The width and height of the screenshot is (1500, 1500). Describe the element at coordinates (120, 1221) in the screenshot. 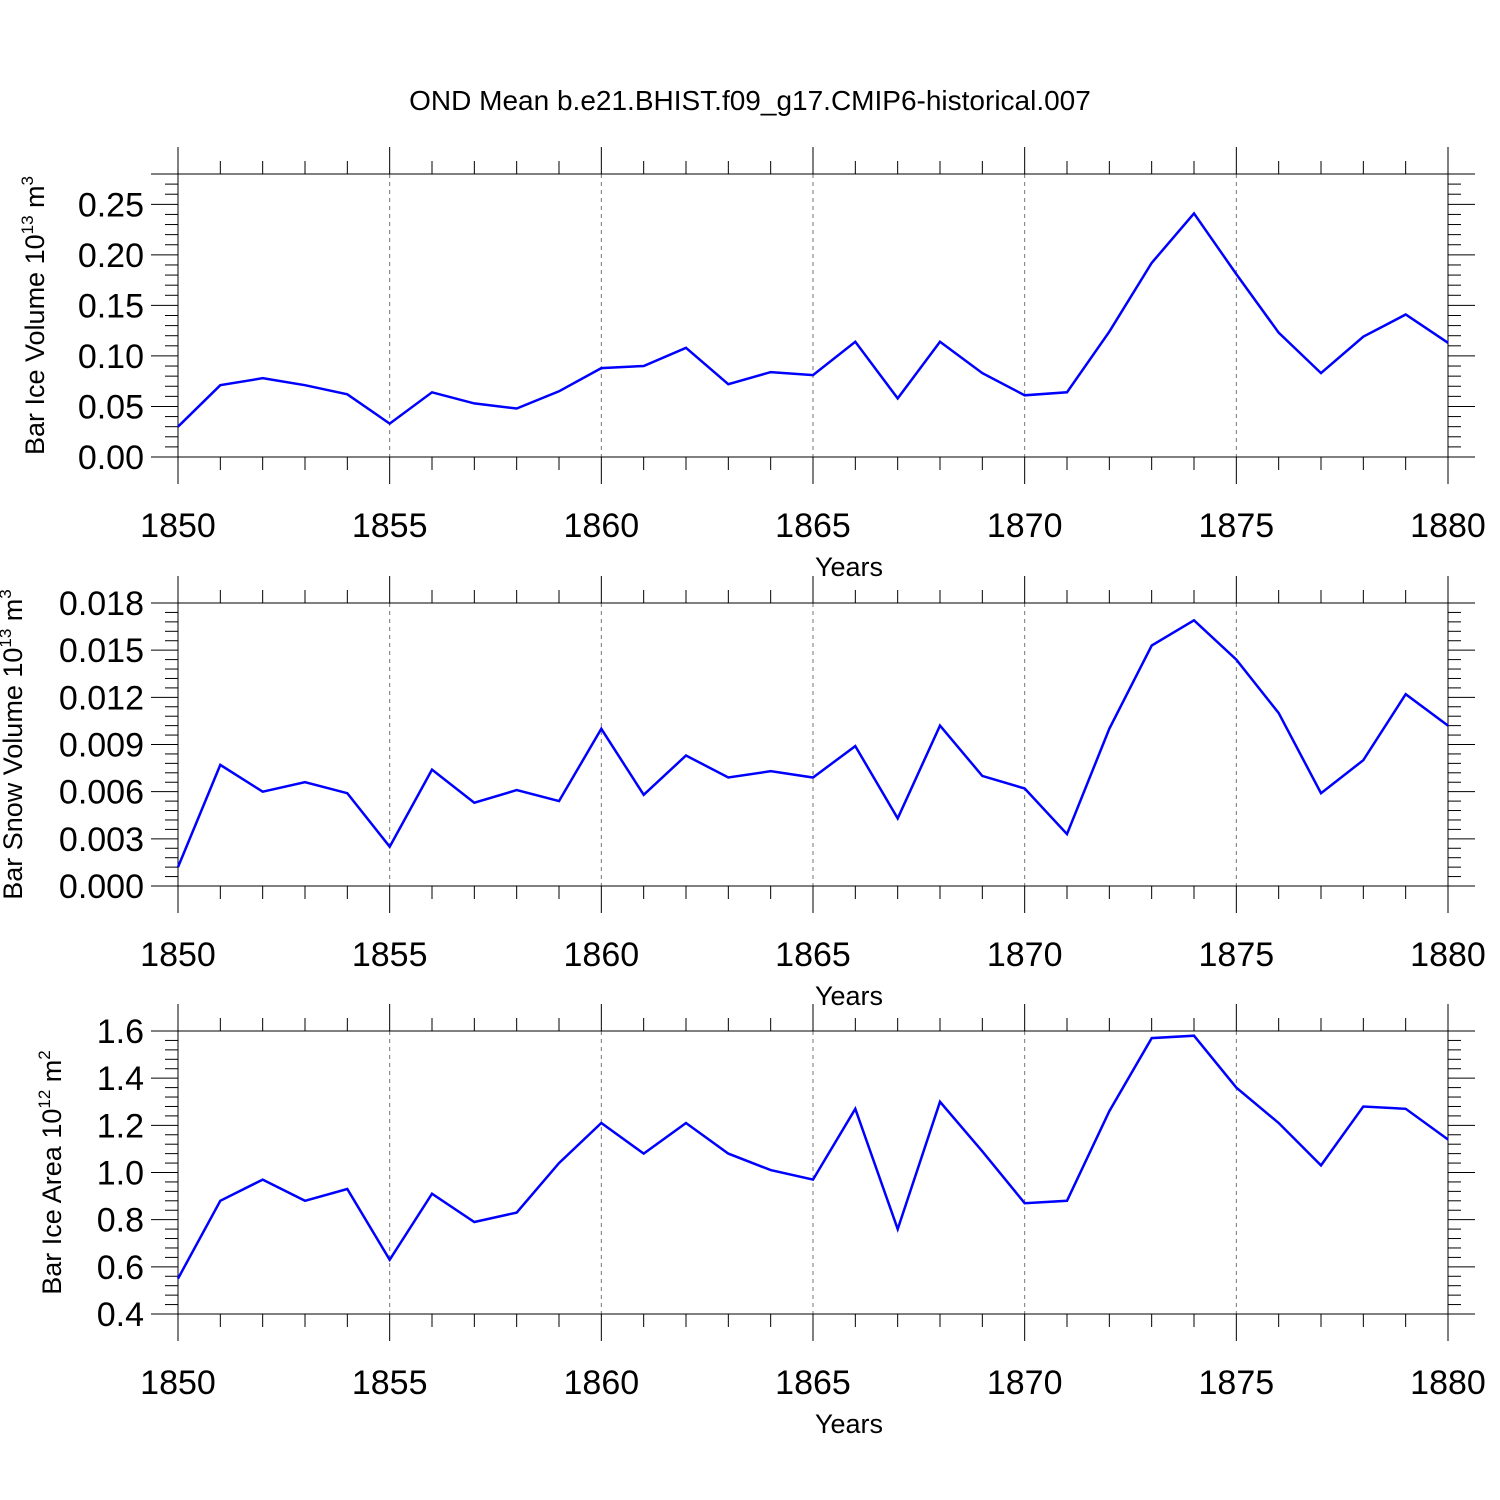

I see `y-tick-label: 0.8` at that location.